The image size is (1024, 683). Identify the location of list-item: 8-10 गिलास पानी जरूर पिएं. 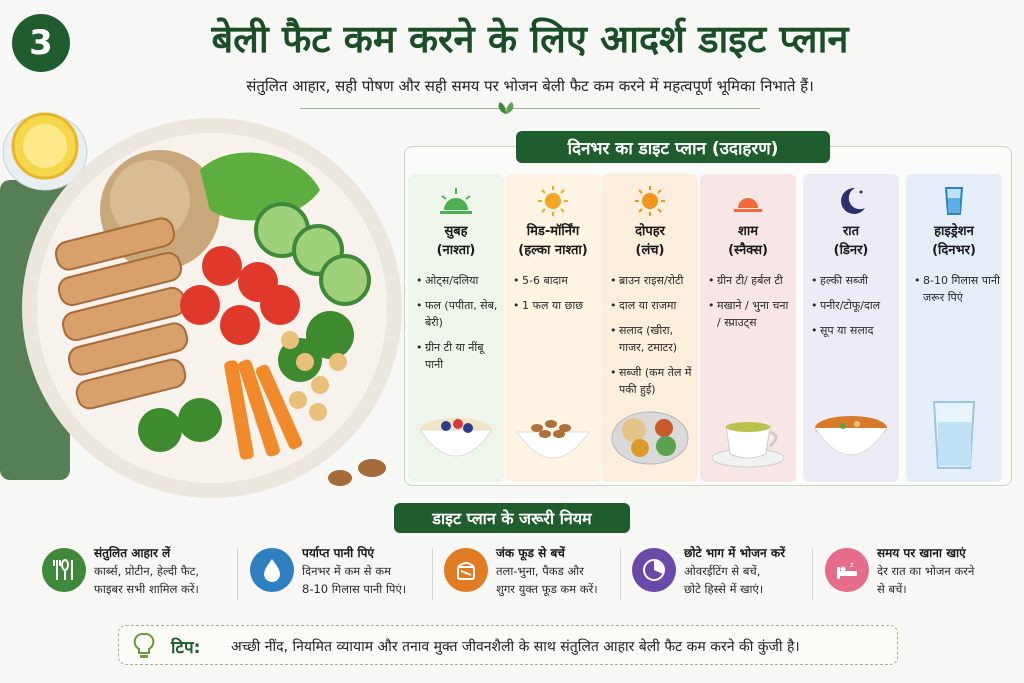
(957, 289).